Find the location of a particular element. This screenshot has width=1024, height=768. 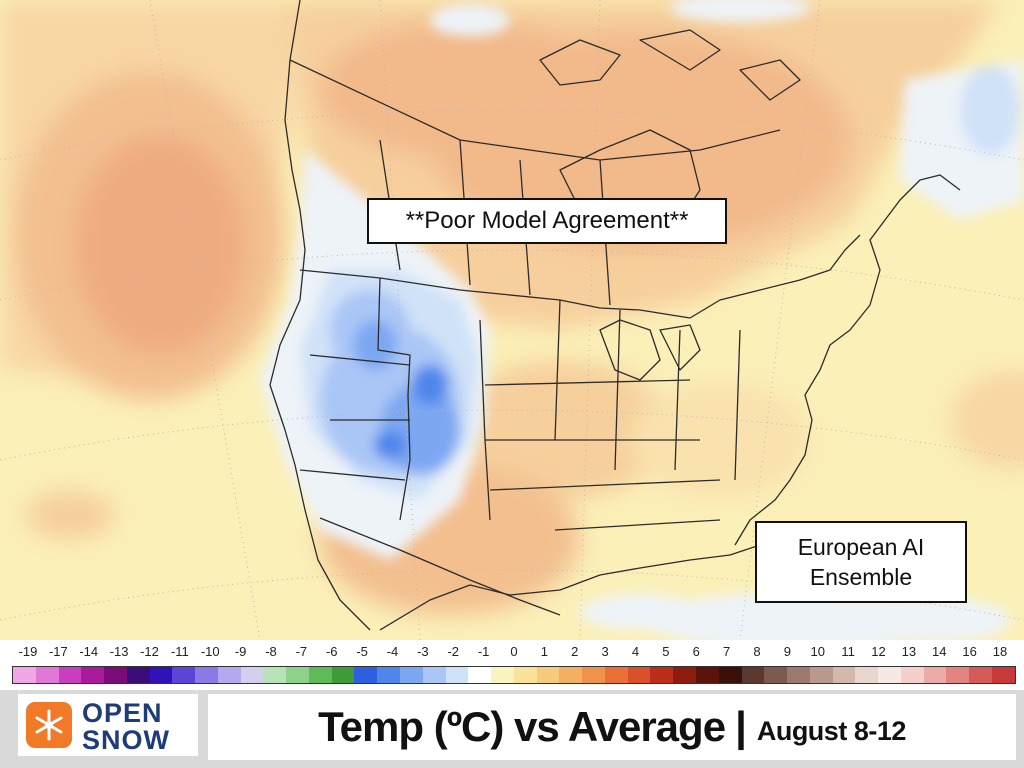

footer-title: Temp (ºC) vs Average | August 8-12 is located at coordinates (612, 727).